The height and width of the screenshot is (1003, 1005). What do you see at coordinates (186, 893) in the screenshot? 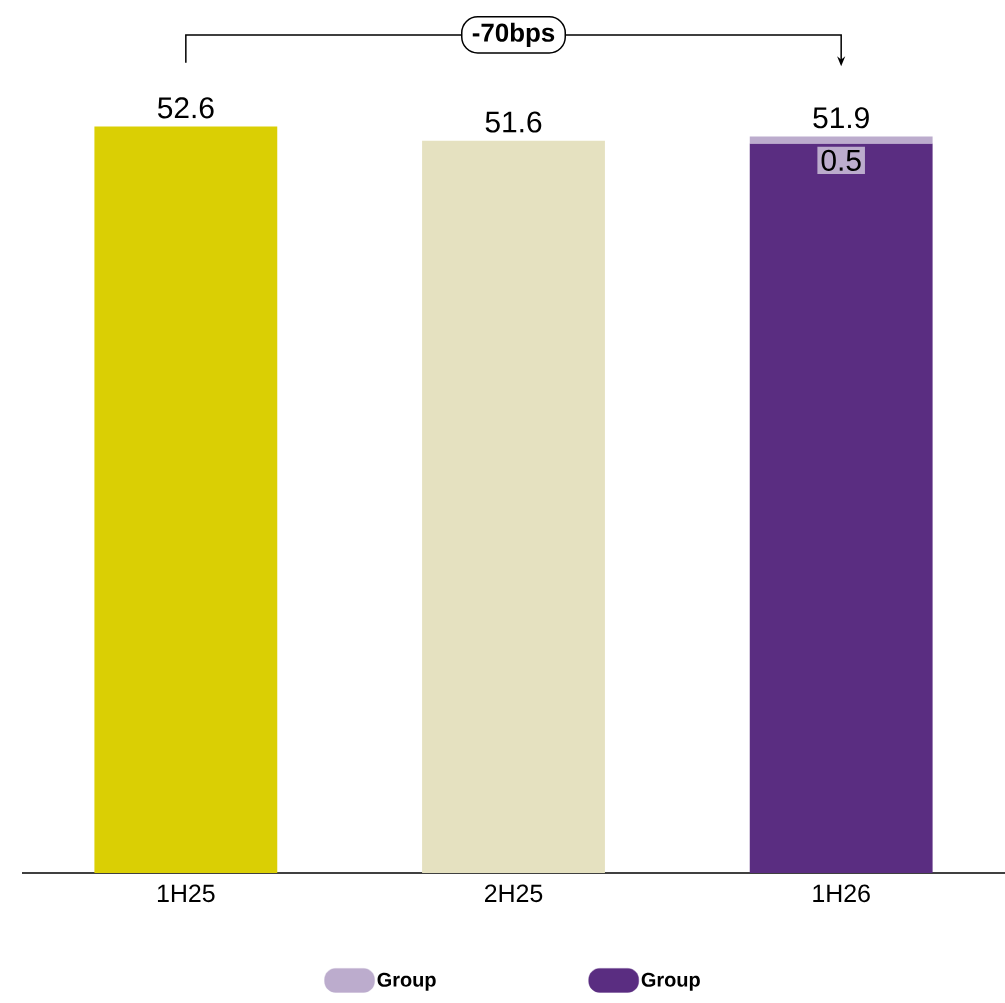
I see `x-tick-label: 1H25` at bounding box center [186, 893].